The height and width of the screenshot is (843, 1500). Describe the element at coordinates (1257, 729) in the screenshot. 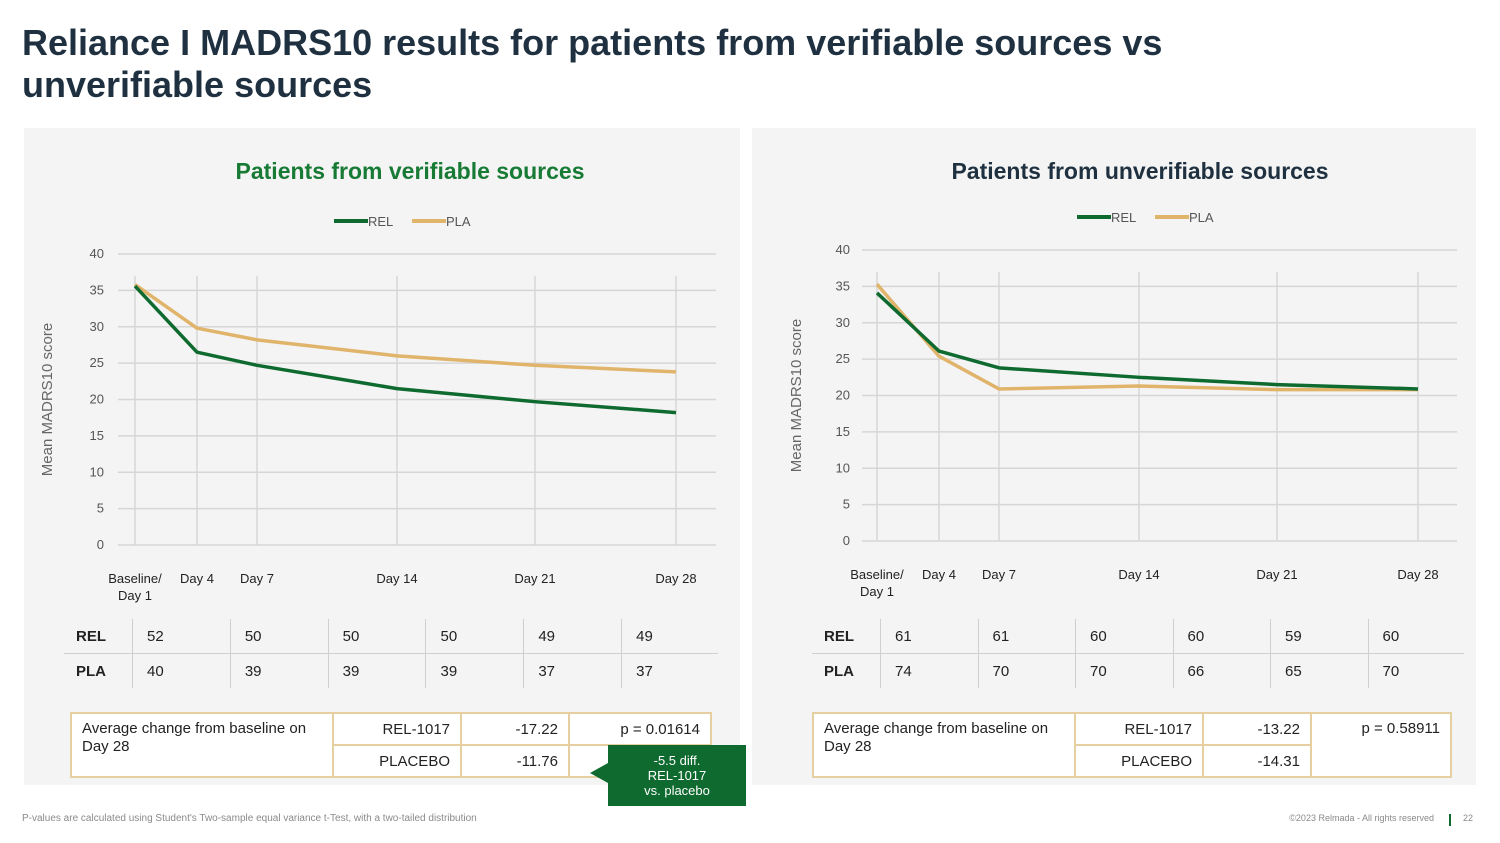

I see `summary-rel-value: -13.22` at that location.